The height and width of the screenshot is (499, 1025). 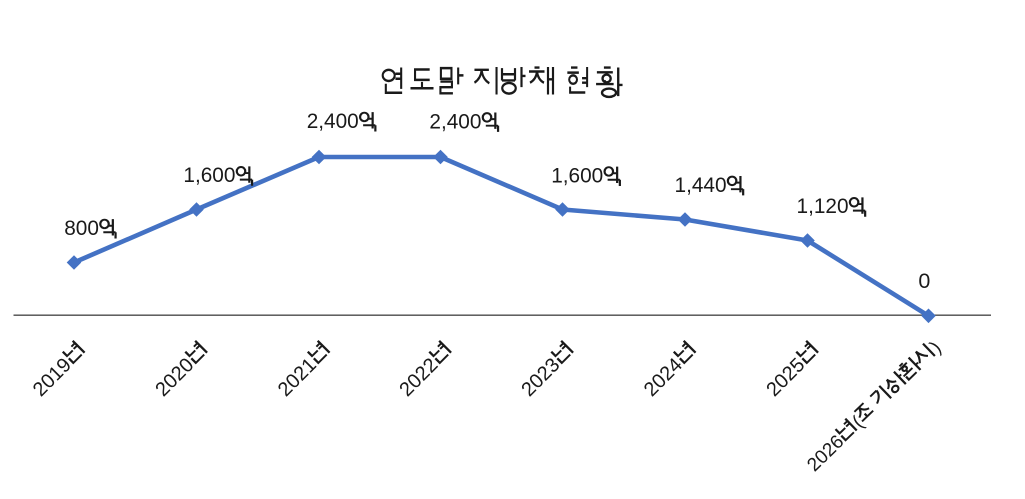 I want to click on svg-text: 0, so click(x=924, y=281).